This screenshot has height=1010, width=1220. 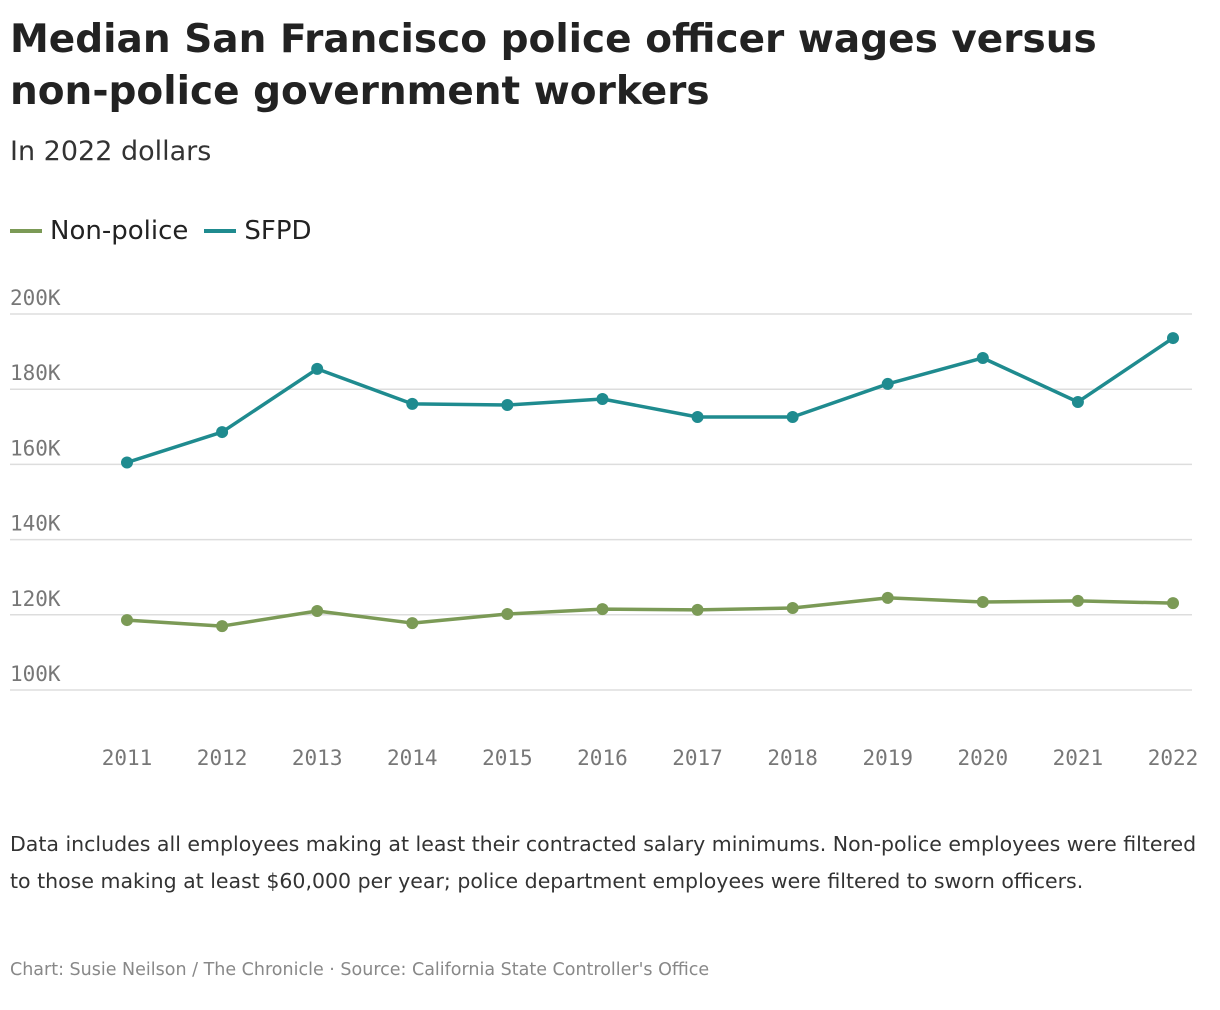 What do you see at coordinates (111, 151) in the screenshot?
I see `chart-subtitle: In 2022 dollars` at bounding box center [111, 151].